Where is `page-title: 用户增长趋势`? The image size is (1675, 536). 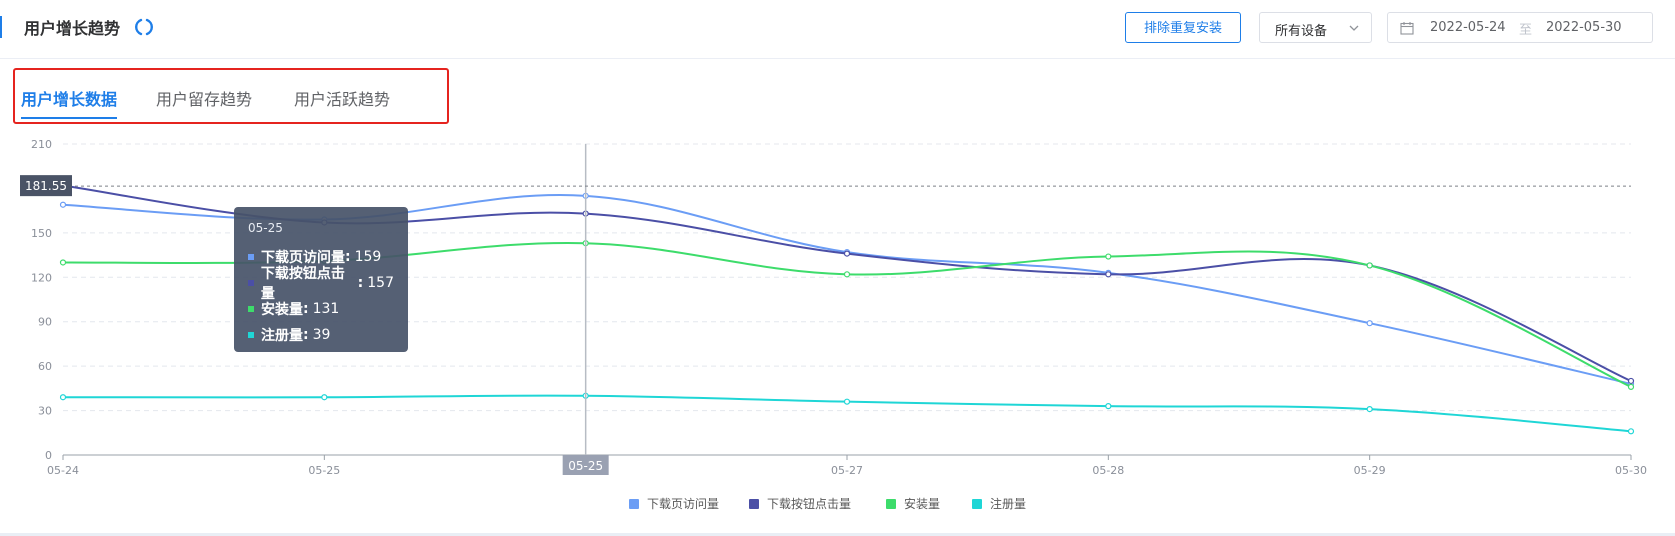
page-title: 用户增长趋势 is located at coordinates (72, 28).